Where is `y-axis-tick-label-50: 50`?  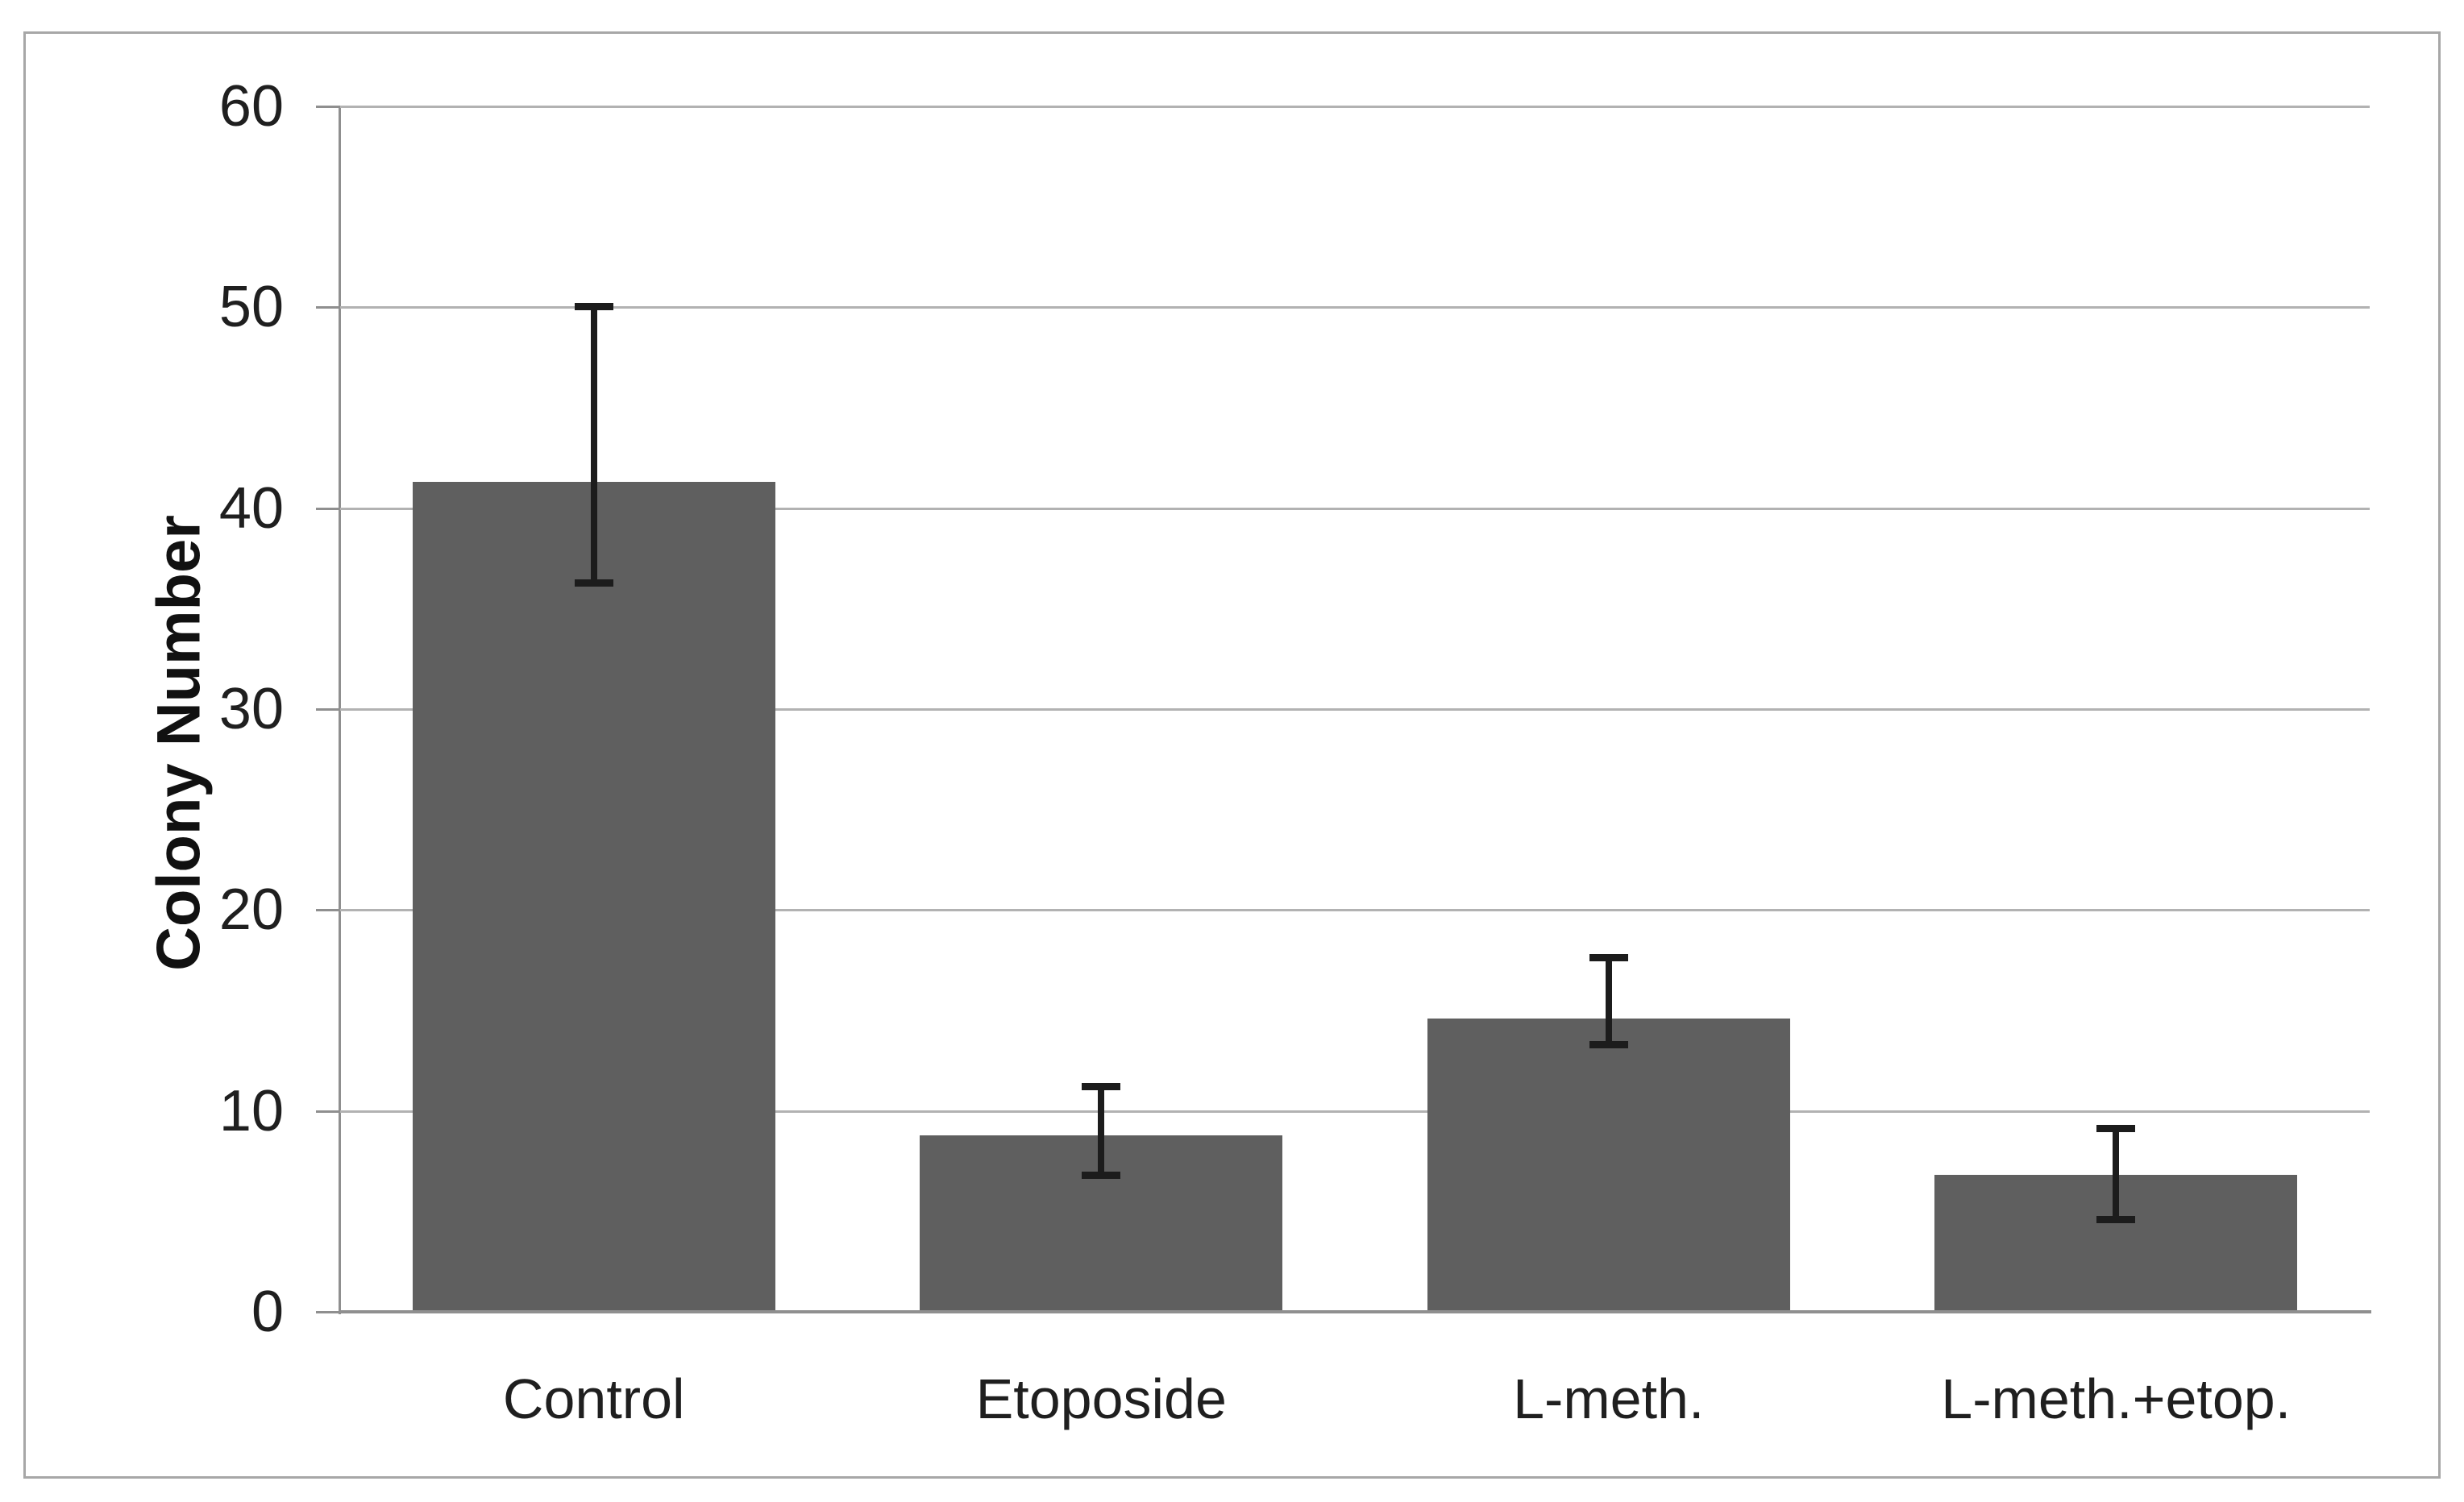
y-axis-tick-label-50: 50 is located at coordinates (251, 308).